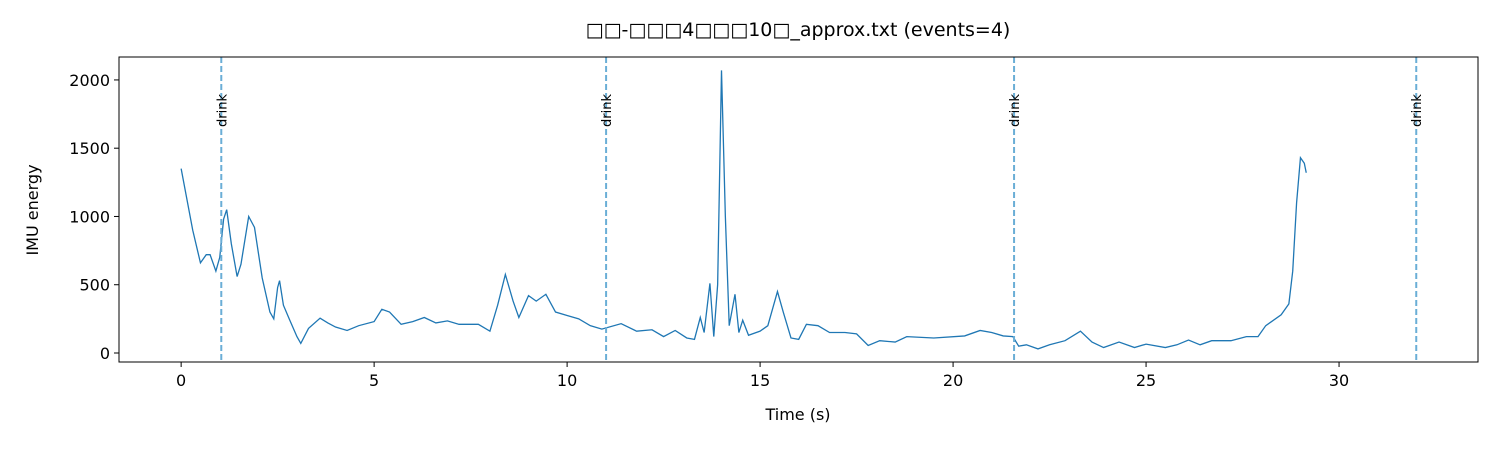 Image resolution: width=1500 pixels, height=454 pixels. Describe the element at coordinates (89, 216) in the screenshot. I see `y-tick-label: 1000` at that location.